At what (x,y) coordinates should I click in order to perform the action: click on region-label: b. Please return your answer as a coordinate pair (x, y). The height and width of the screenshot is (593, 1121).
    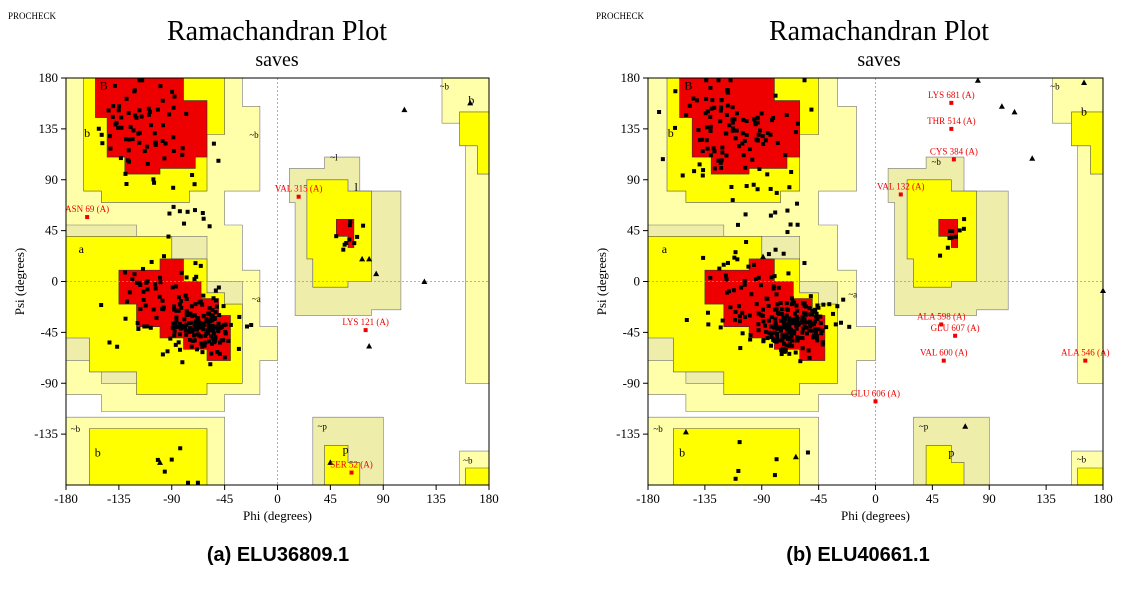
    Looking at the image, I should click on (98, 453).